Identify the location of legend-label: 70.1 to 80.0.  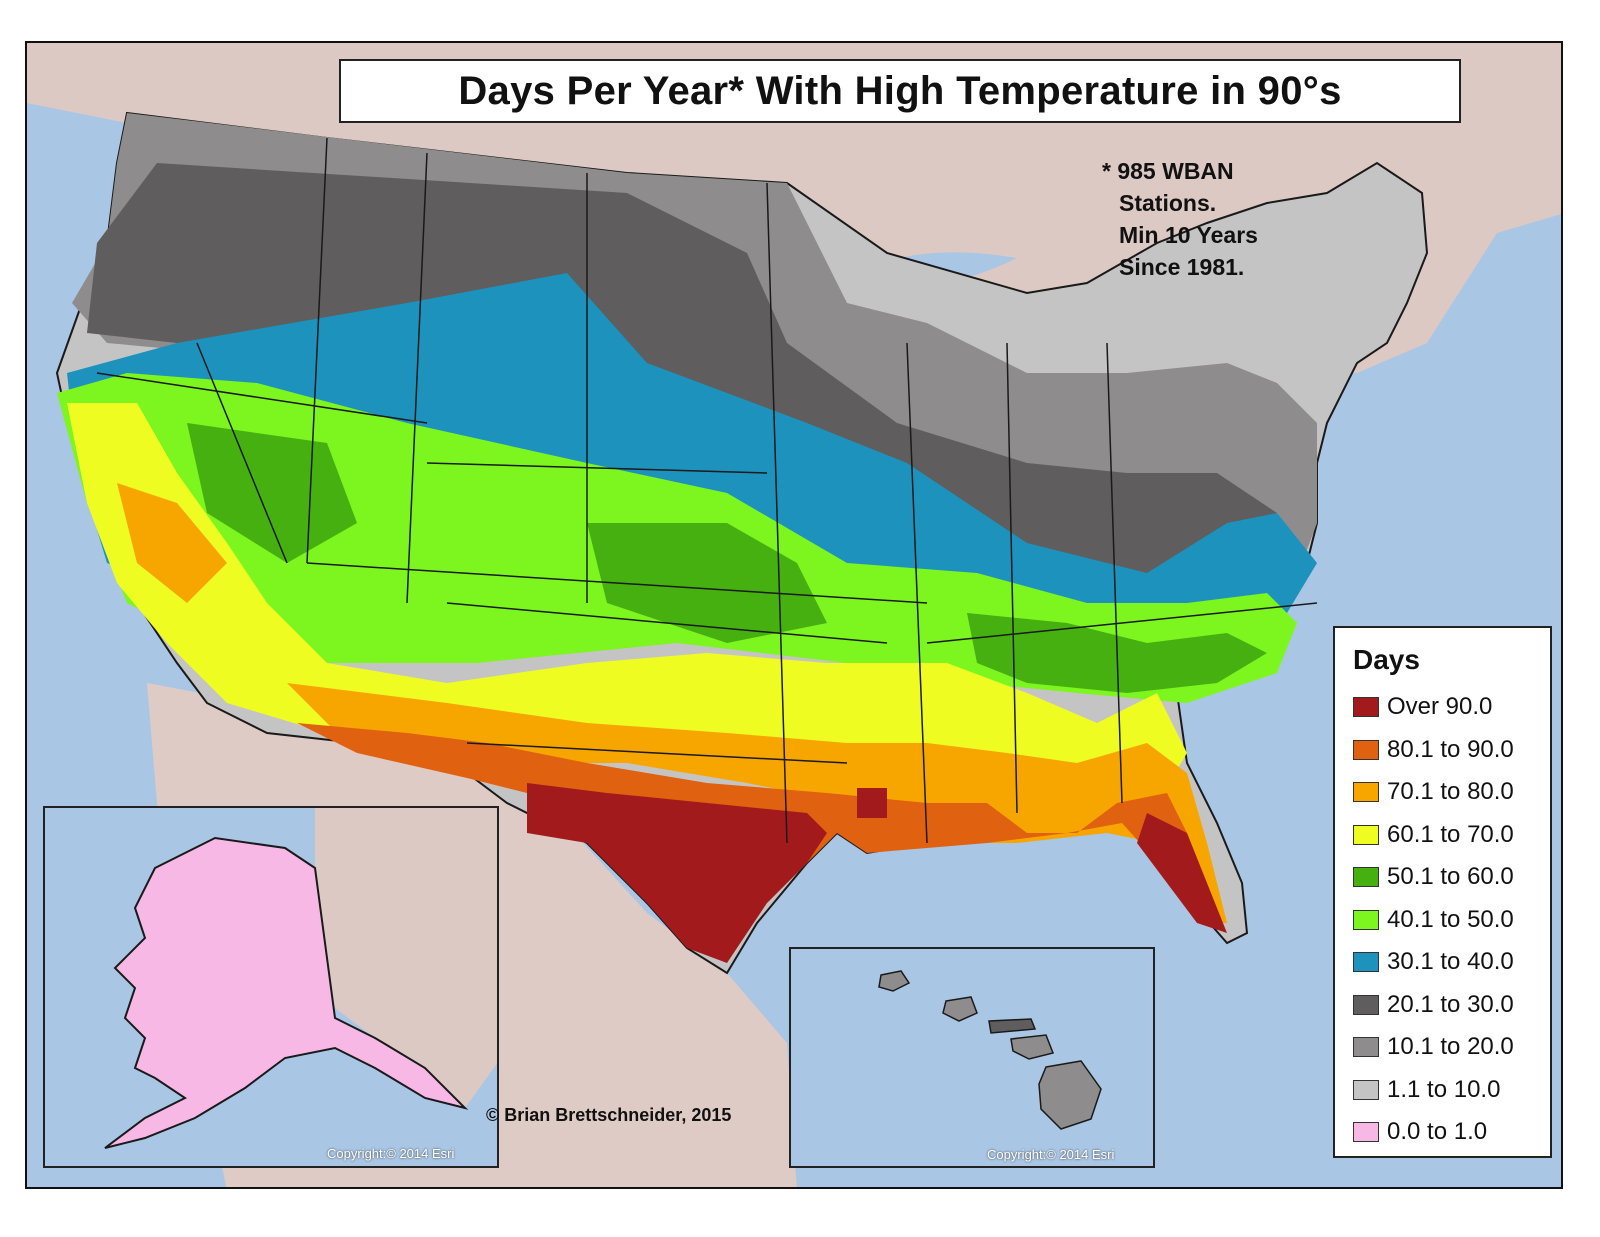
(1450, 792).